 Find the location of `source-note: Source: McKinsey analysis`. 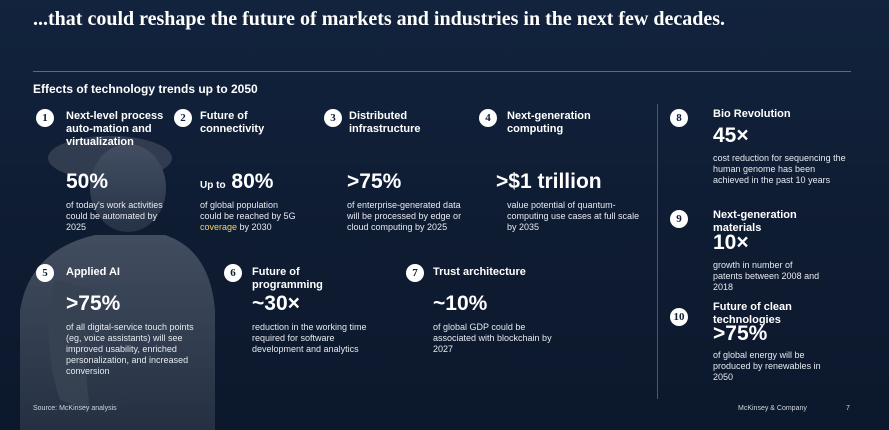

source-note: Source: McKinsey analysis is located at coordinates (75, 408).